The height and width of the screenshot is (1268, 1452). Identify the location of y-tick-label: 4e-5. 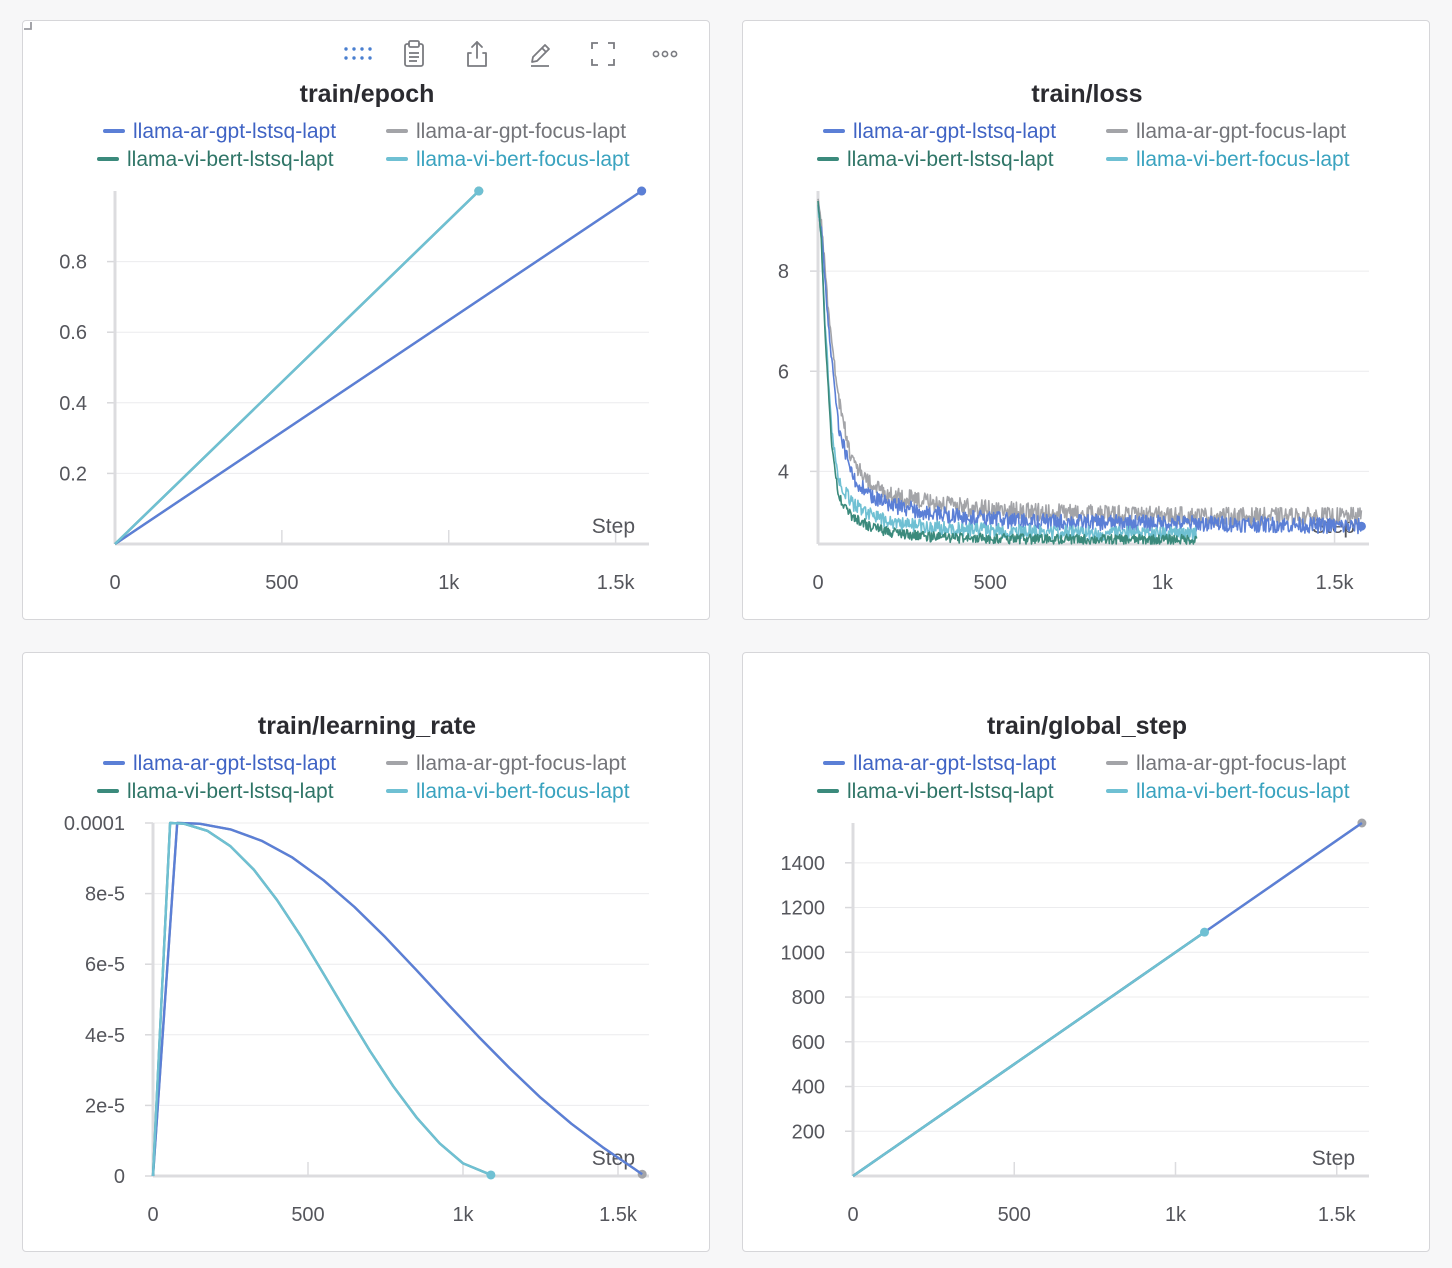
(105, 1036).